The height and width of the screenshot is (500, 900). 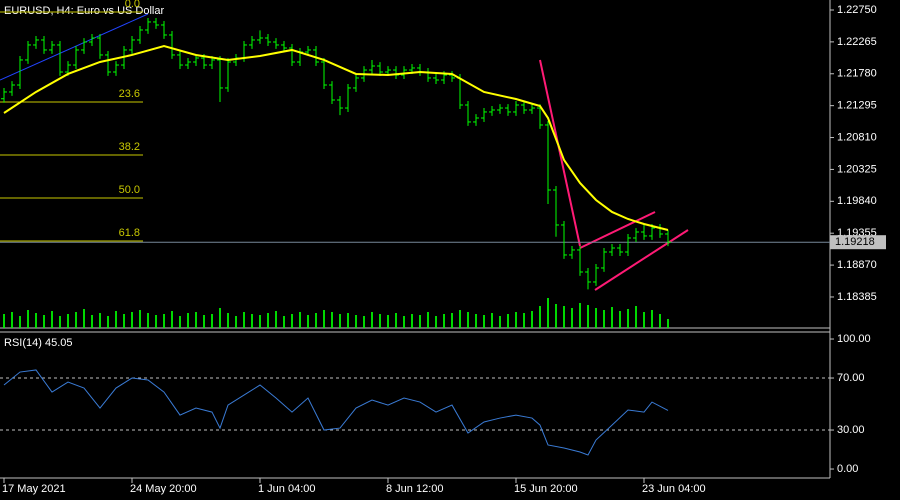 What do you see at coordinates (415, 489) in the screenshot?
I see `x-tick-label: 8 Jun 12:00` at bounding box center [415, 489].